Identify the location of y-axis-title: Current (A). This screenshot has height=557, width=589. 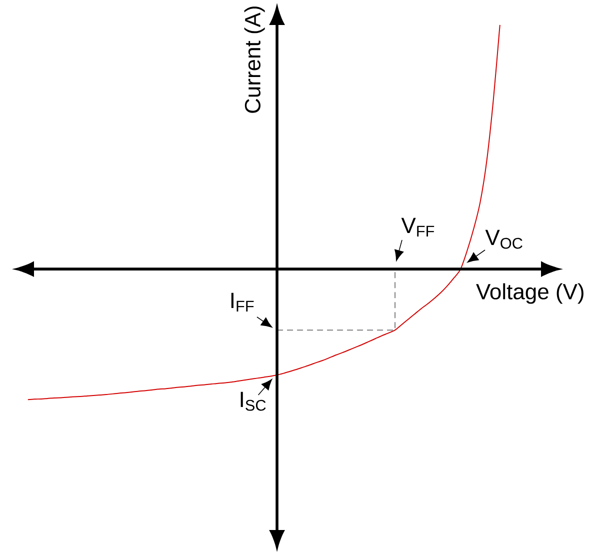
(254, 59).